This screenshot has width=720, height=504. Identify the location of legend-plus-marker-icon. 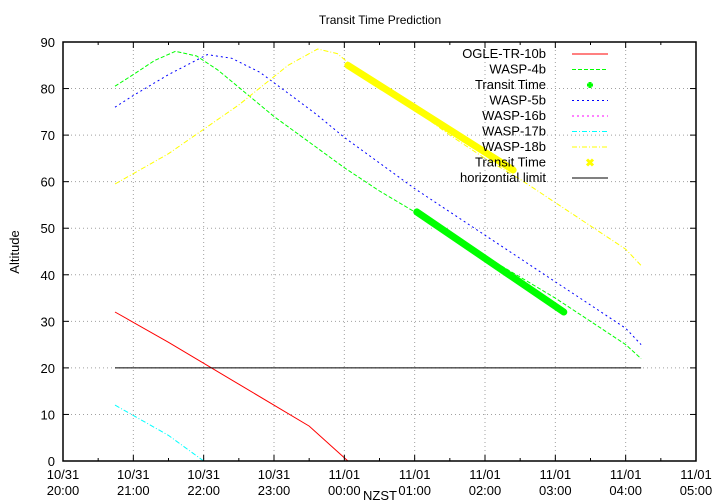
(590, 85).